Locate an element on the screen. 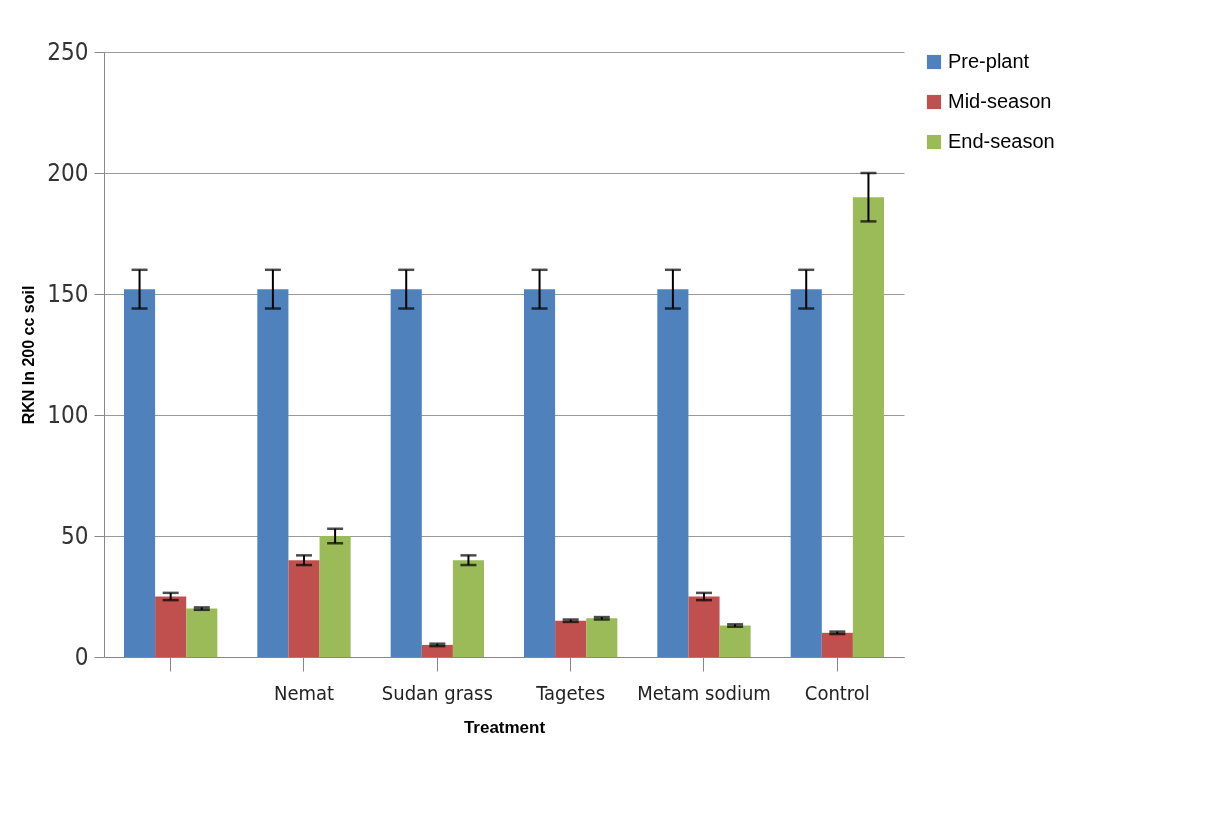 Image resolution: width=1214 pixels, height=827 pixels. legend-label: Mid-season is located at coordinates (1000, 101).